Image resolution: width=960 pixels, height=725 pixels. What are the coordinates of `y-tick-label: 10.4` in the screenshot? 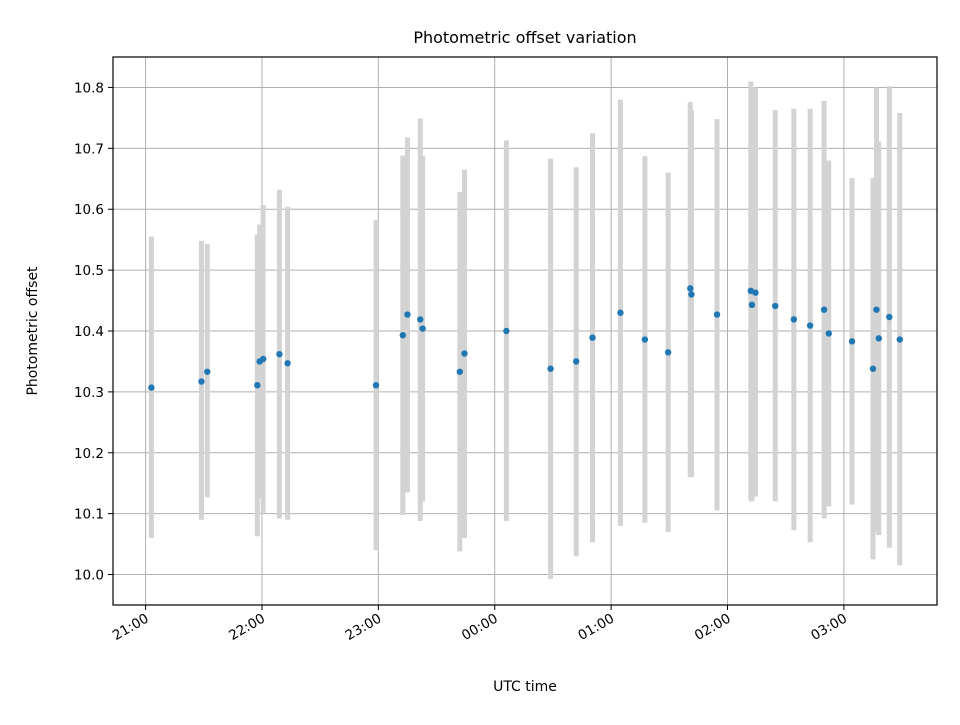 It's located at (89, 332).